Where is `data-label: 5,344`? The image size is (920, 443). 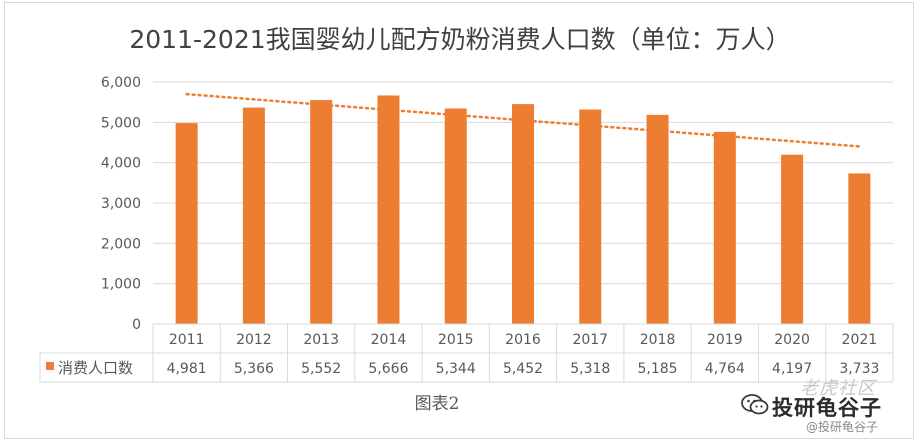 data-label: 5,344 is located at coordinates (456, 369).